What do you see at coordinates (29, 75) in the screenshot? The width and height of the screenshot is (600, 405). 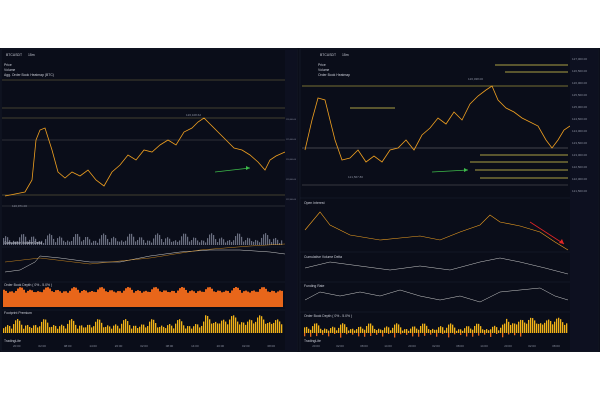 I see `heatmap-label: Agg. Order Book Heatmap (BTC)` at bounding box center [29, 75].